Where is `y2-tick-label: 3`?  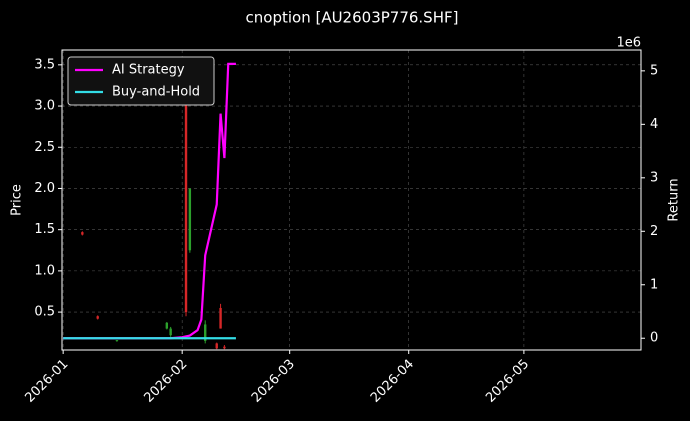 y2-tick-label: 3 is located at coordinates (654, 177).